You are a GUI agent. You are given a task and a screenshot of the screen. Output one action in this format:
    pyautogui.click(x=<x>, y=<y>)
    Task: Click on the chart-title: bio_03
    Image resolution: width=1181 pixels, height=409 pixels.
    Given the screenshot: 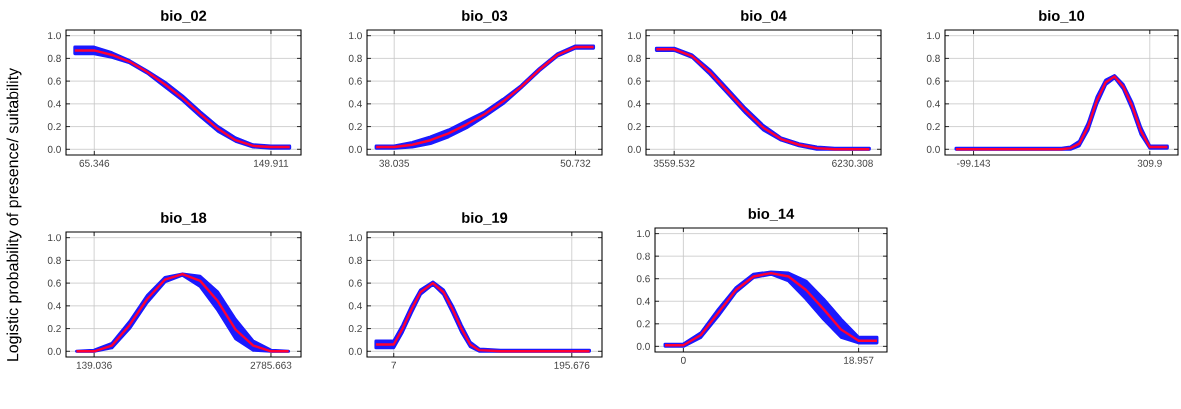 What is the action you would take?
    pyautogui.click(x=485, y=16)
    